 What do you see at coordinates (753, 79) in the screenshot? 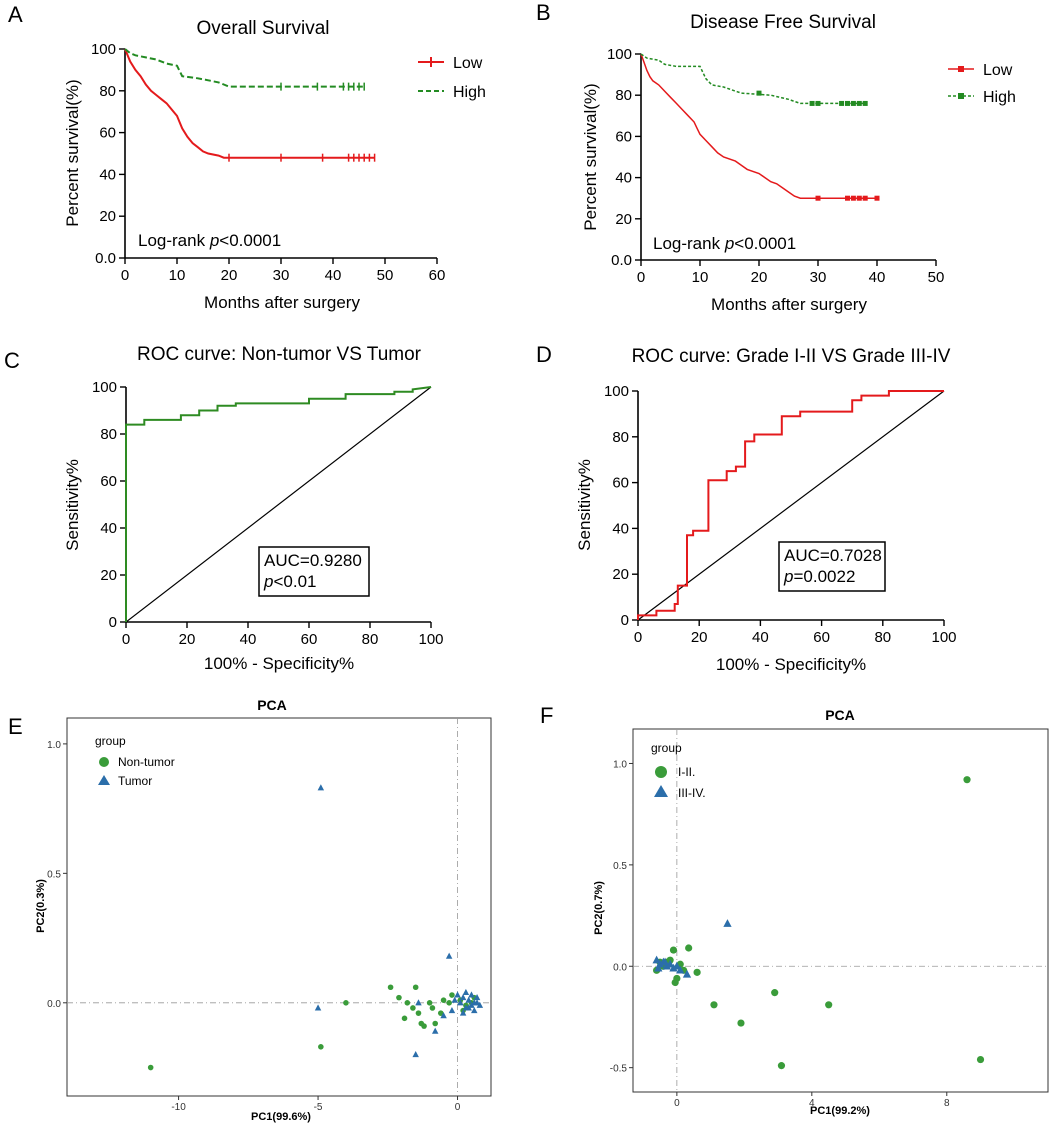
I see `km-line-high` at bounding box center [753, 79].